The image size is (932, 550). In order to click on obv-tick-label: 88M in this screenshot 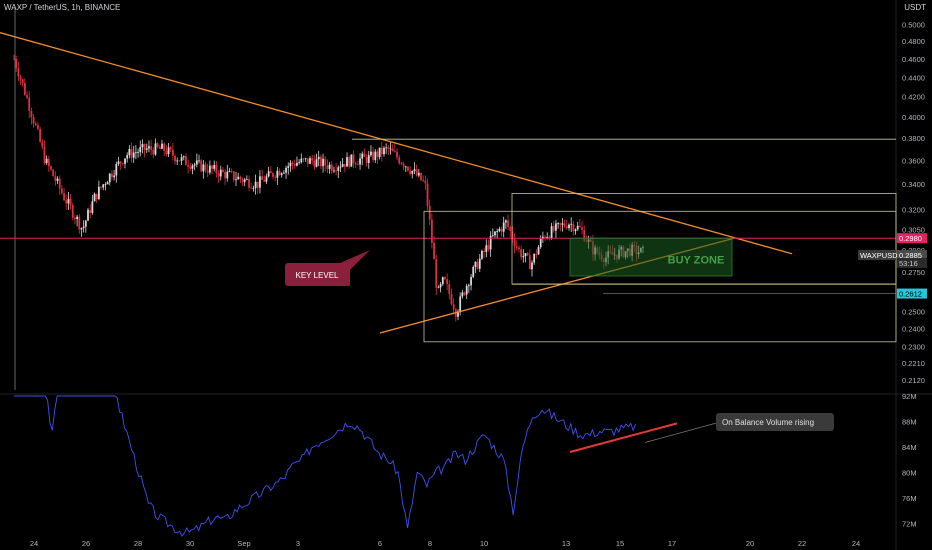, I will do `click(909, 421)`.